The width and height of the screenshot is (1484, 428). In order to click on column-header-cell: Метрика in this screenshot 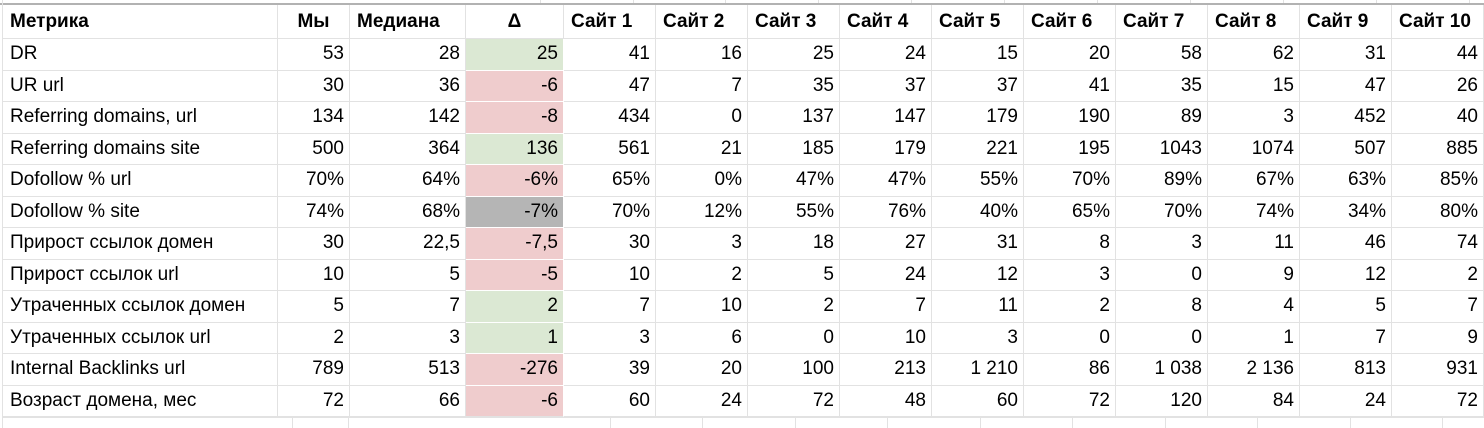, I will do `click(140, 22)`.